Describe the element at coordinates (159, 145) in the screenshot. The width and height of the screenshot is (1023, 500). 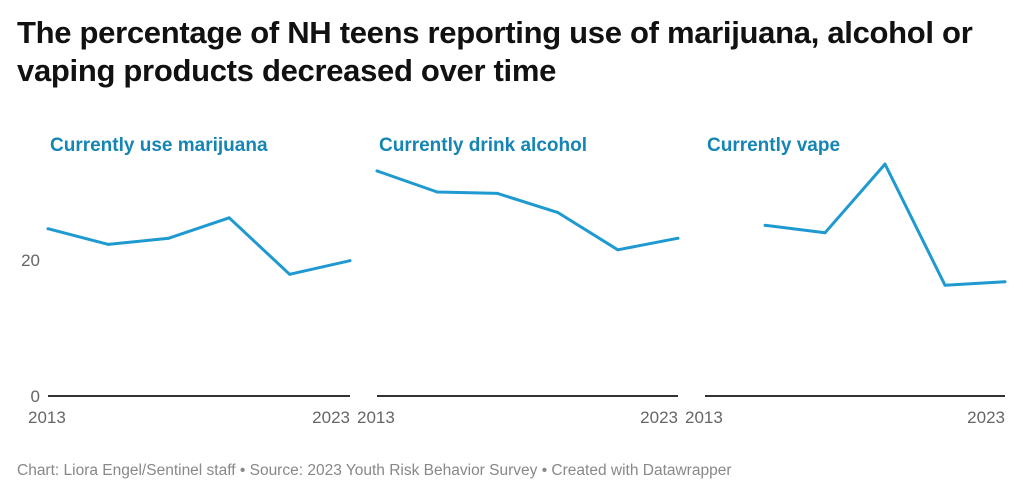
I see `panel-title: Currently use marijuana` at that location.